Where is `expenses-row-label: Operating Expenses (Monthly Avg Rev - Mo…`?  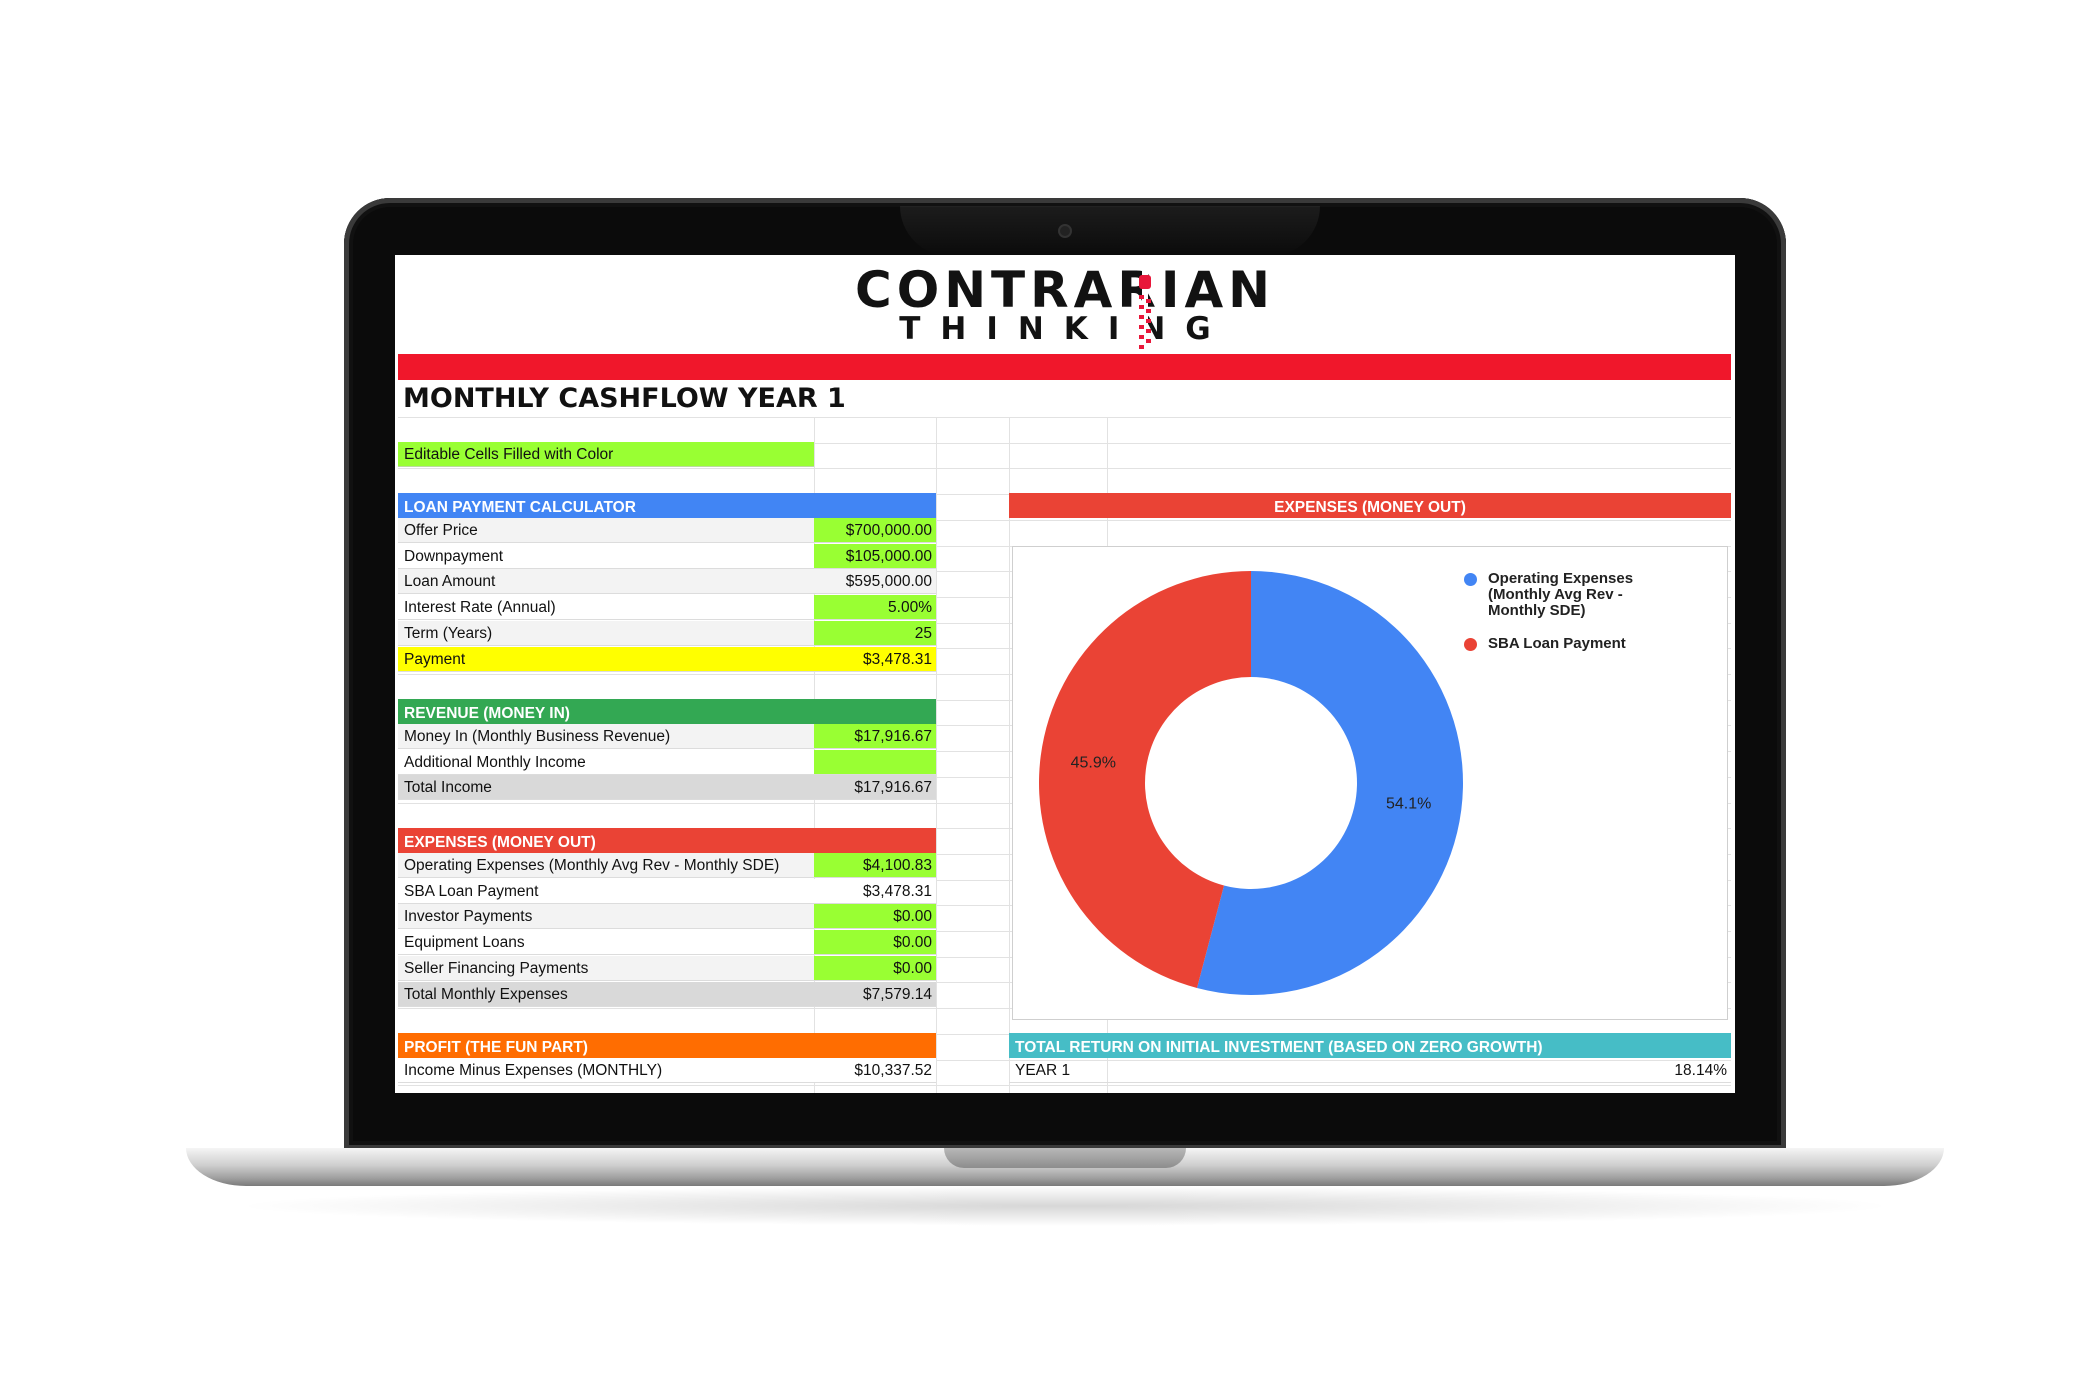
expenses-row-label: Operating Expenses (Monthly Avg Rev - Mo… is located at coordinates (606, 865).